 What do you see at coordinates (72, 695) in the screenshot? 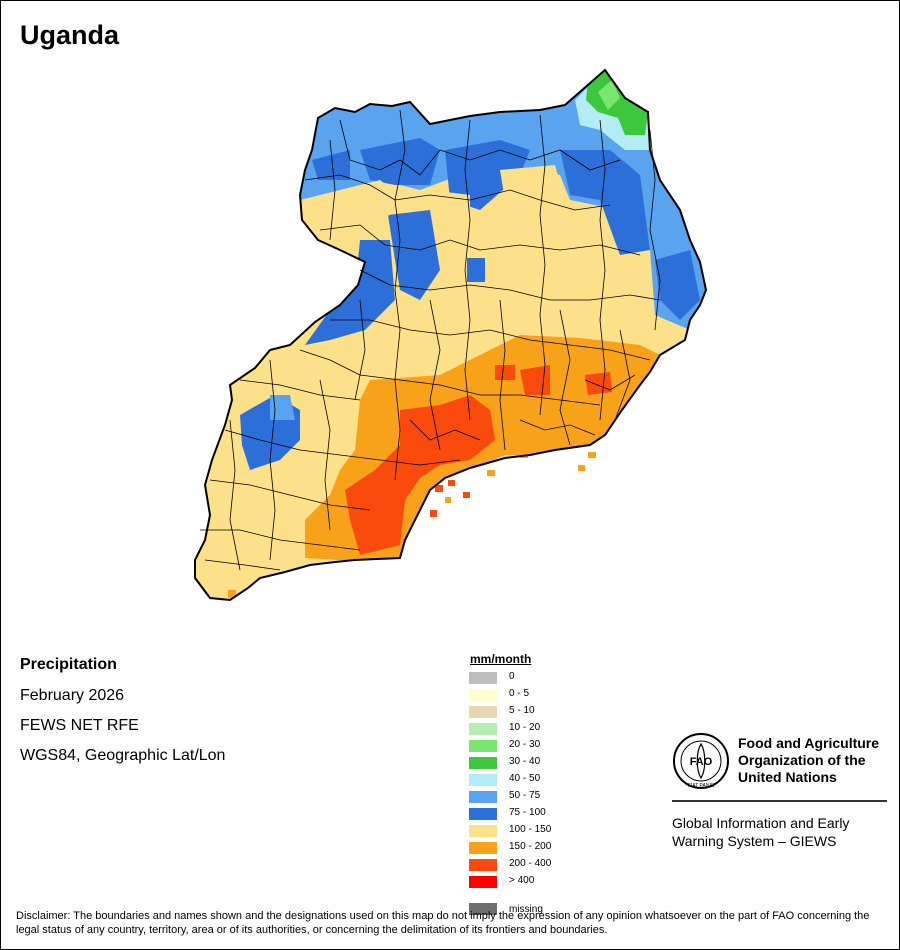
I see `map-period: February 2026` at bounding box center [72, 695].